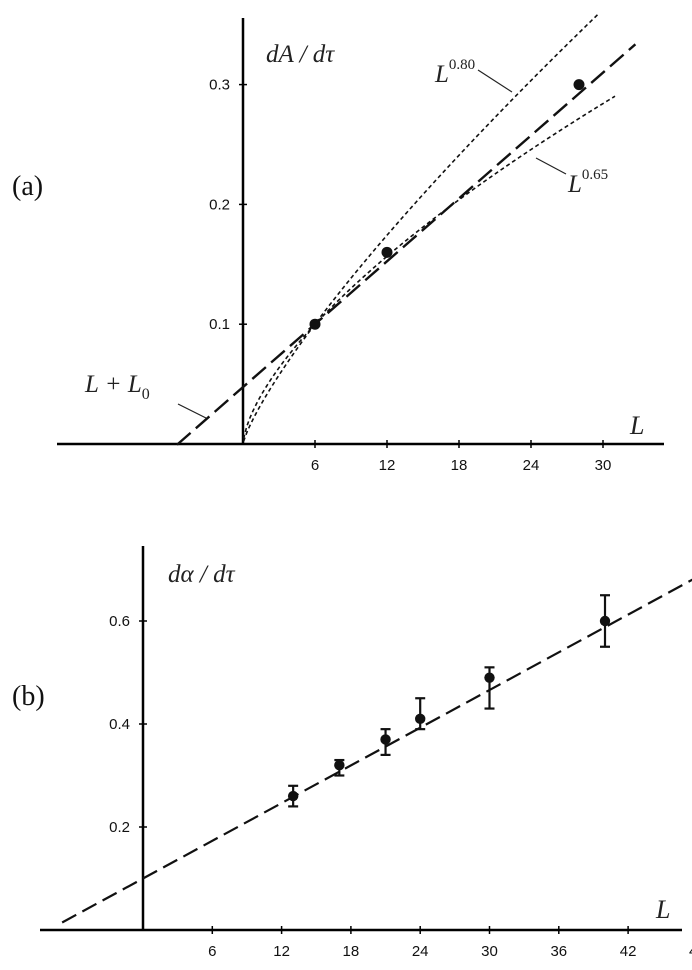 This screenshot has width=692, height=970. I want to click on x-tick-label: 42, so click(628, 951).